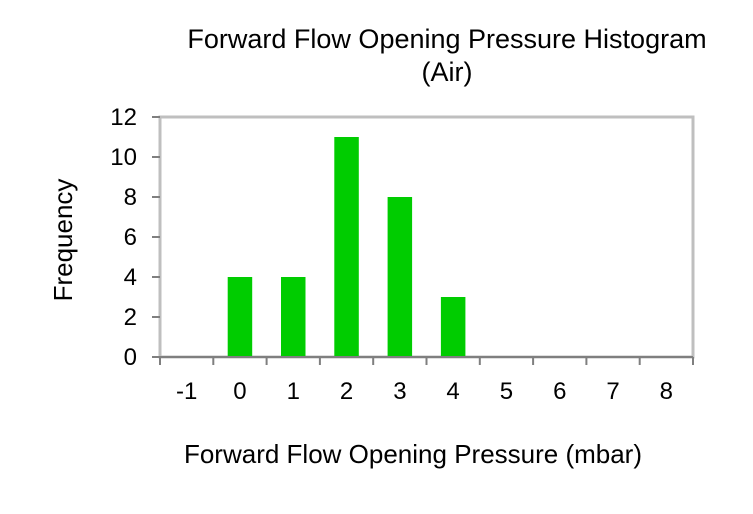 This screenshot has height=514, width=753. I want to click on y-axis: 0 2 4 6 8 10 12, so click(135, 237).